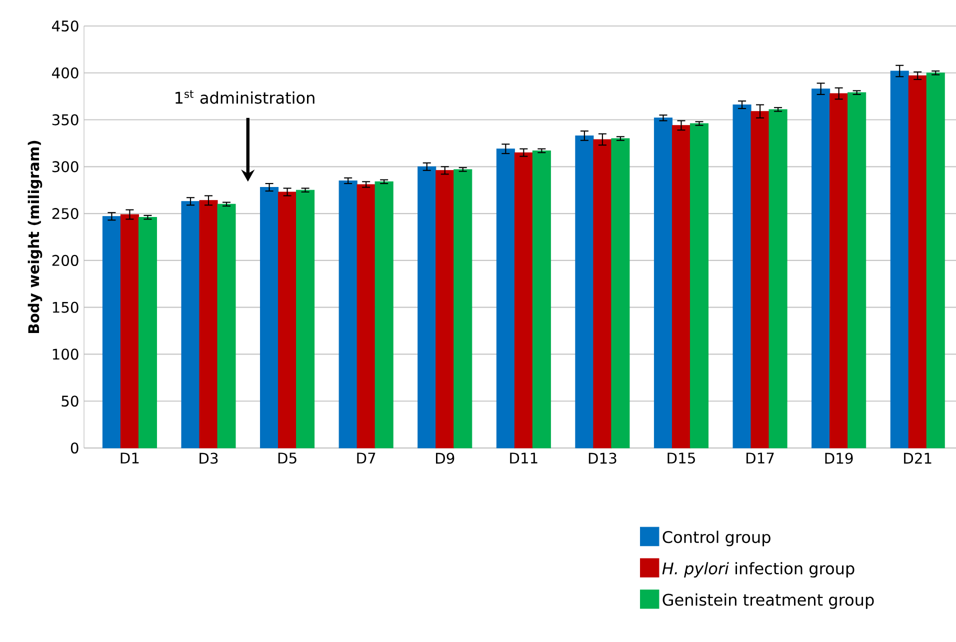  Describe the element at coordinates (65, 354) in the screenshot. I see `y-tick-label: 100` at that location.